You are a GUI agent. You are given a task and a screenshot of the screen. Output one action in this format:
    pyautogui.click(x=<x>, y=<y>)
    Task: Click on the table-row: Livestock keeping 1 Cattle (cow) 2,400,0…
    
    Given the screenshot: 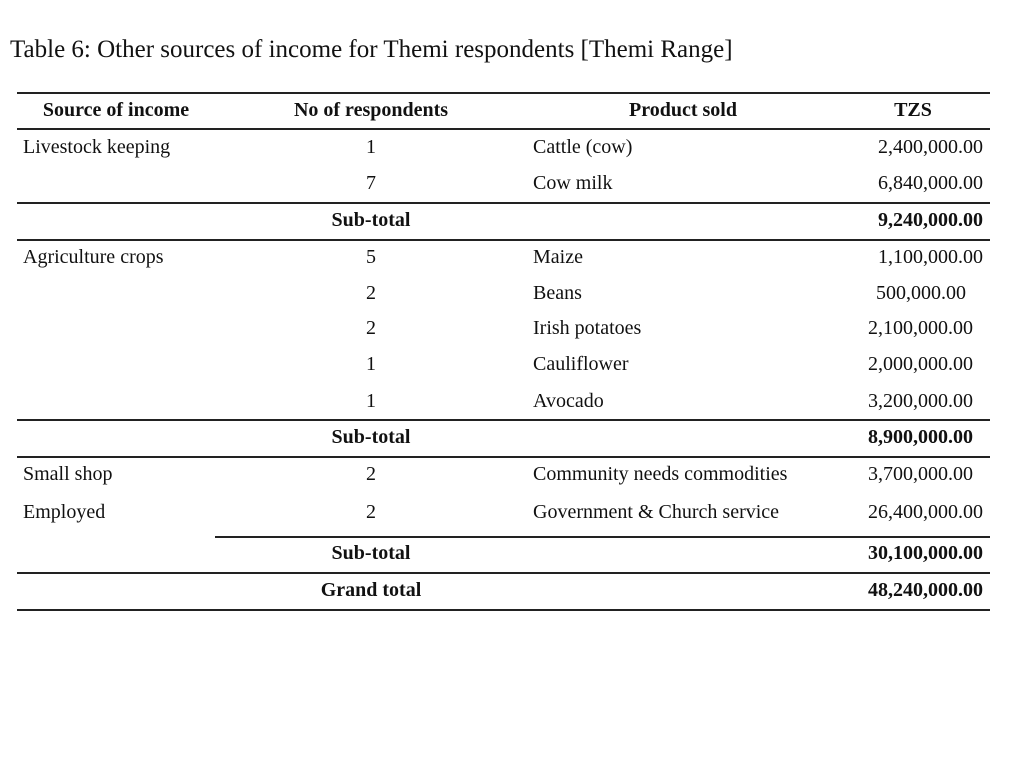 What is the action you would take?
    pyautogui.click(x=512, y=147)
    